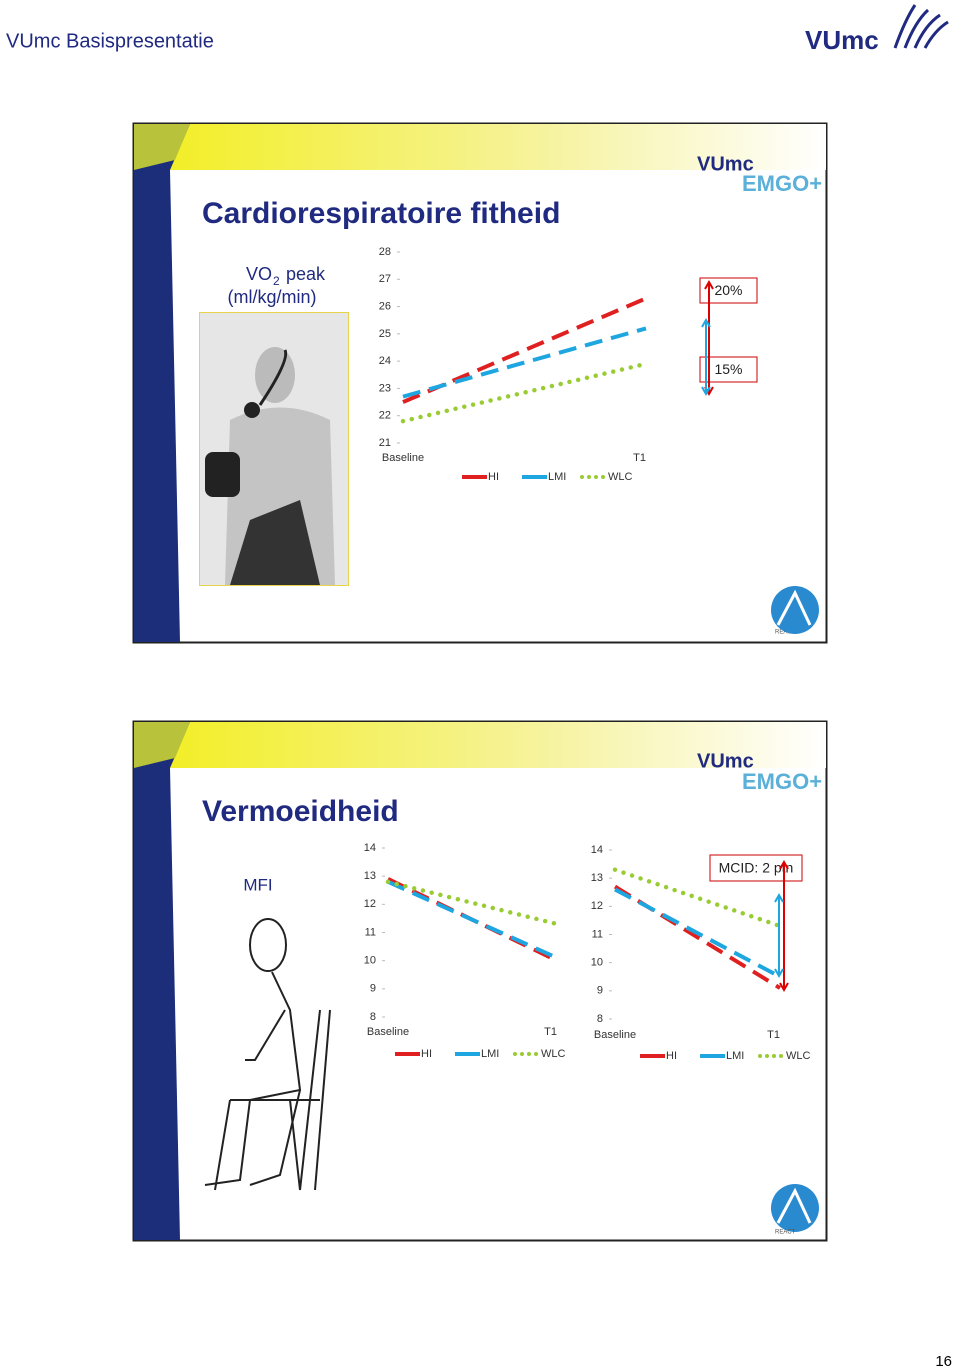  Describe the element at coordinates (385, 361) in the screenshot. I see `y-tick-label: 24` at that location.